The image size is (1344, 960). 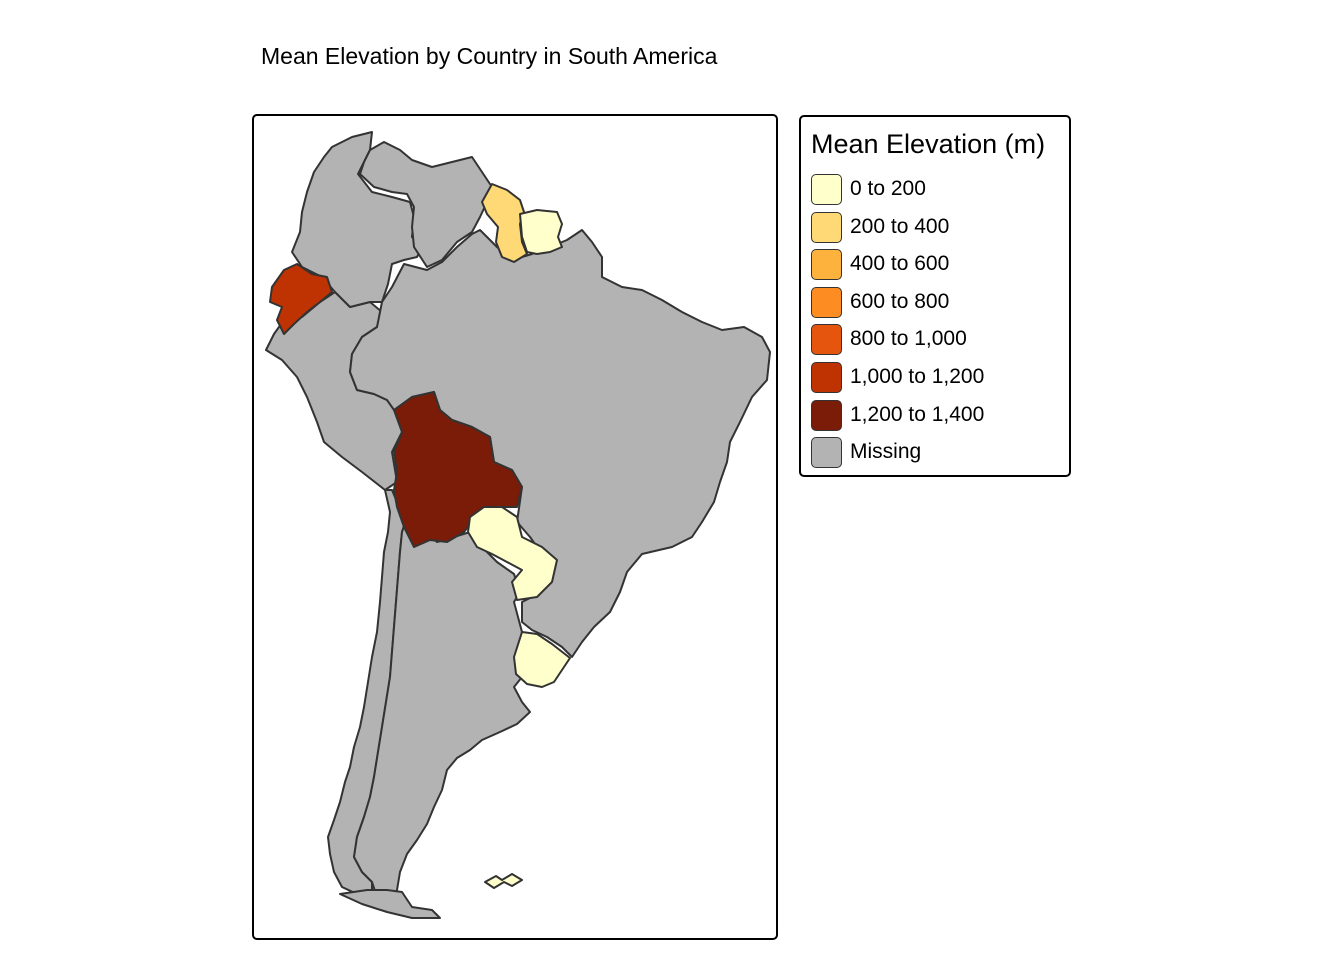 I want to click on legend-item: Missing, so click(x=866, y=452).